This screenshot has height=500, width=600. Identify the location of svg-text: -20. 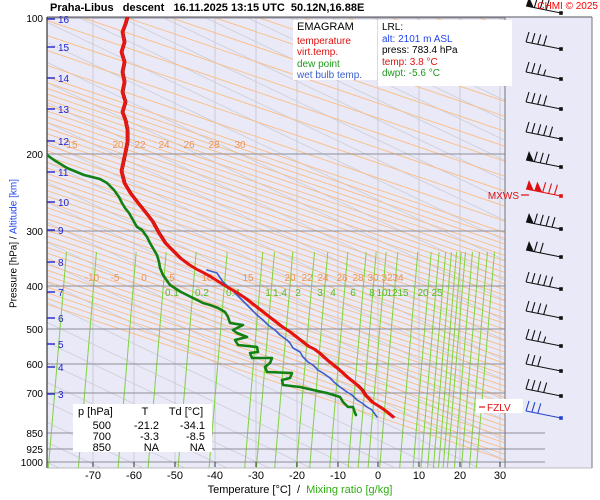
(297, 476).